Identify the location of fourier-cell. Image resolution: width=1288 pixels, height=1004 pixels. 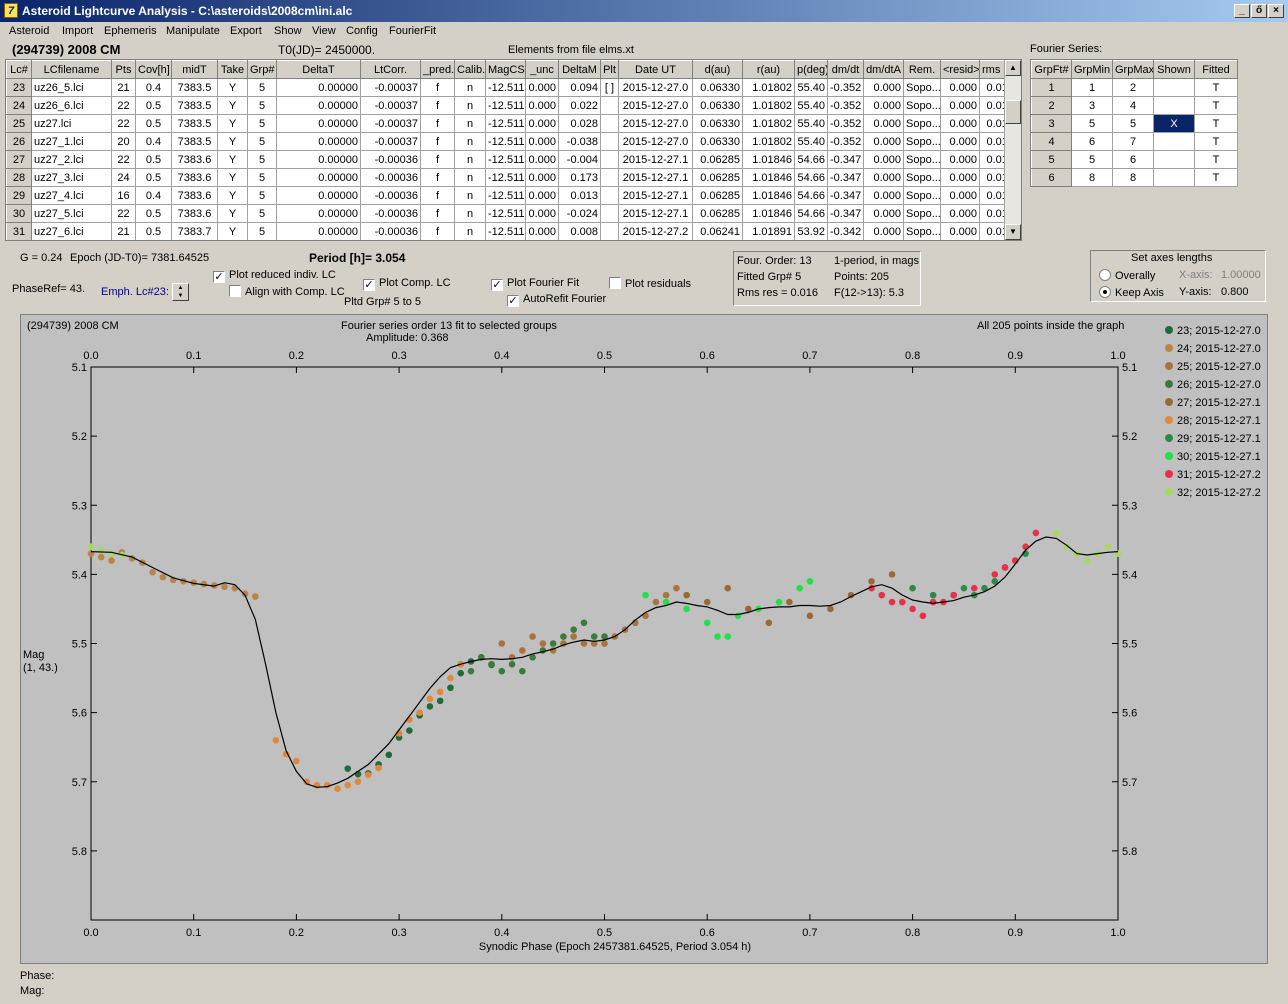
(1174, 105).